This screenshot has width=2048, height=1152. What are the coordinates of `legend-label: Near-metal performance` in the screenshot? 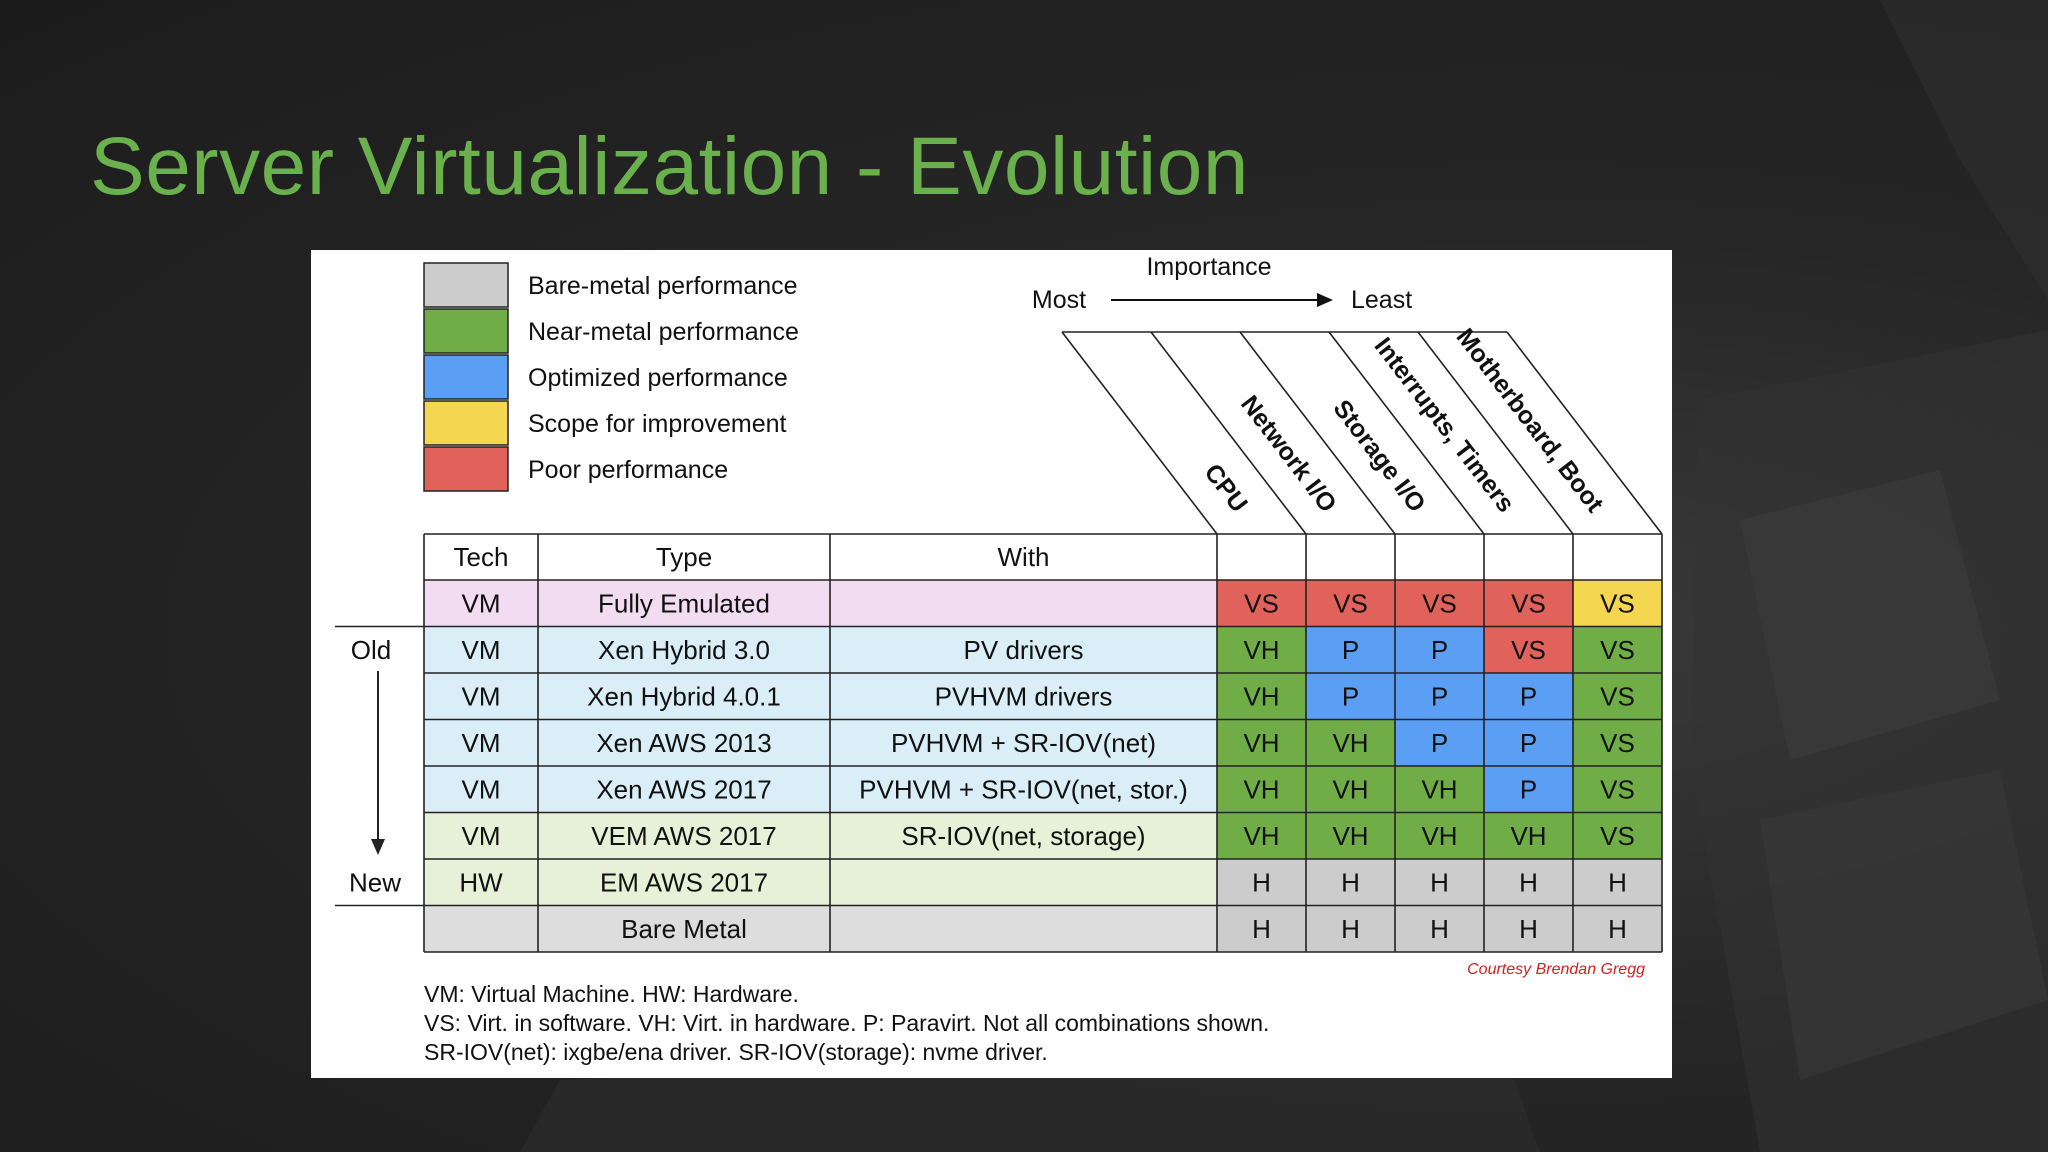 It's located at (663, 332).